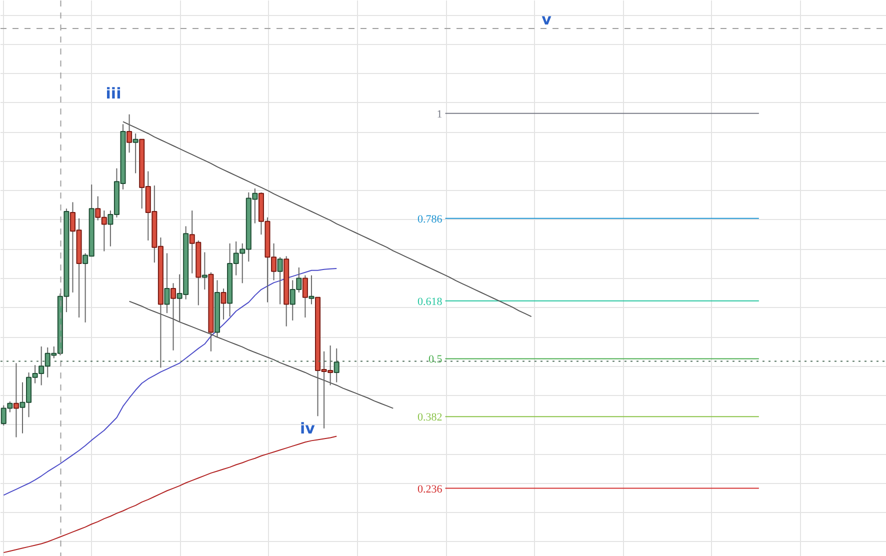 The image size is (886, 556). Describe the element at coordinates (439, 114) in the screenshot. I see `ref-line-label: 1` at that location.